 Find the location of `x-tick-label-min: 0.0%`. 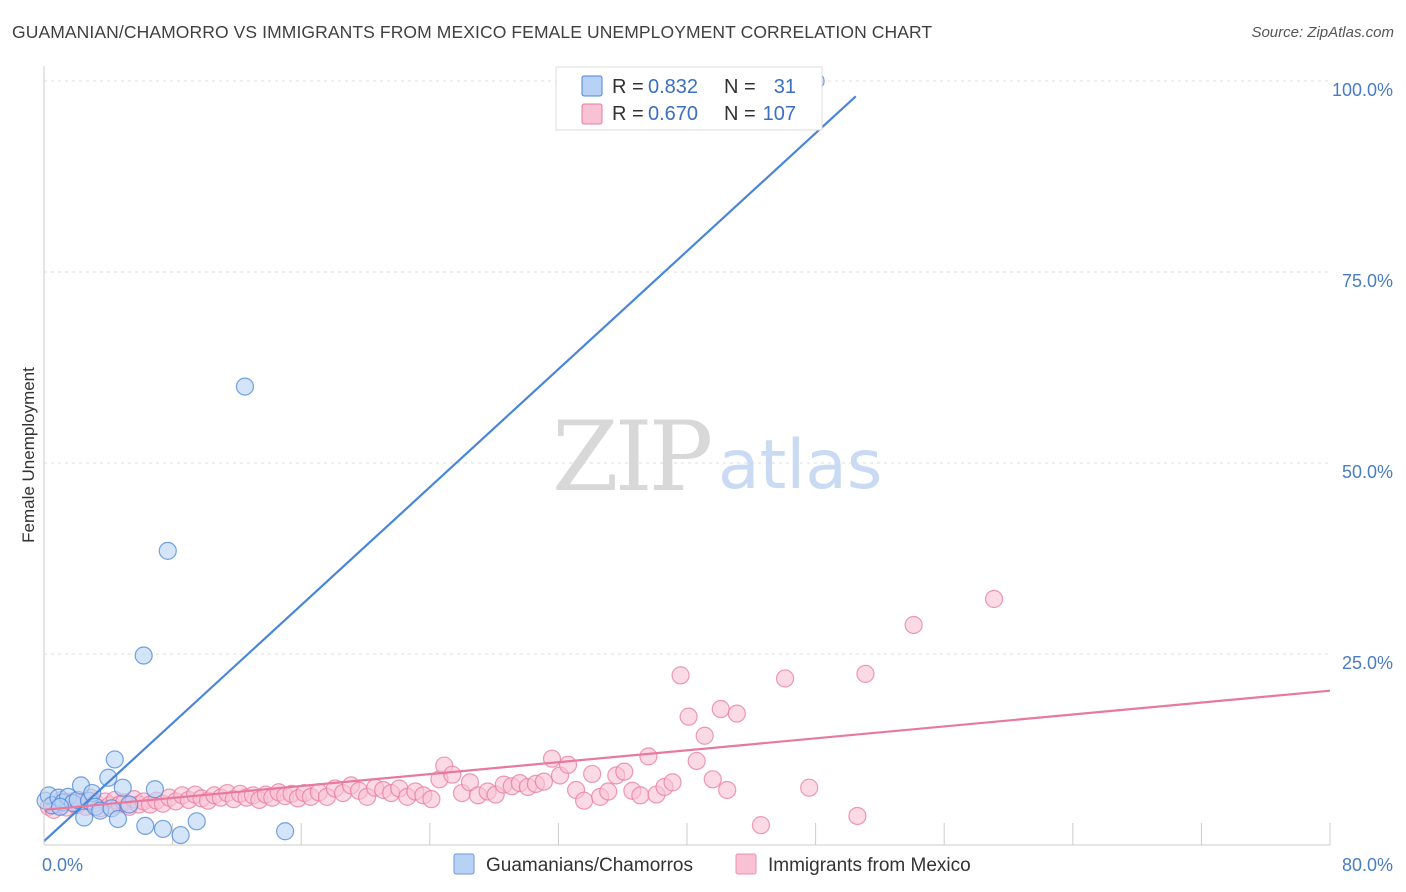

x-tick-label-min: 0.0% is located at coordinates (62, 865).